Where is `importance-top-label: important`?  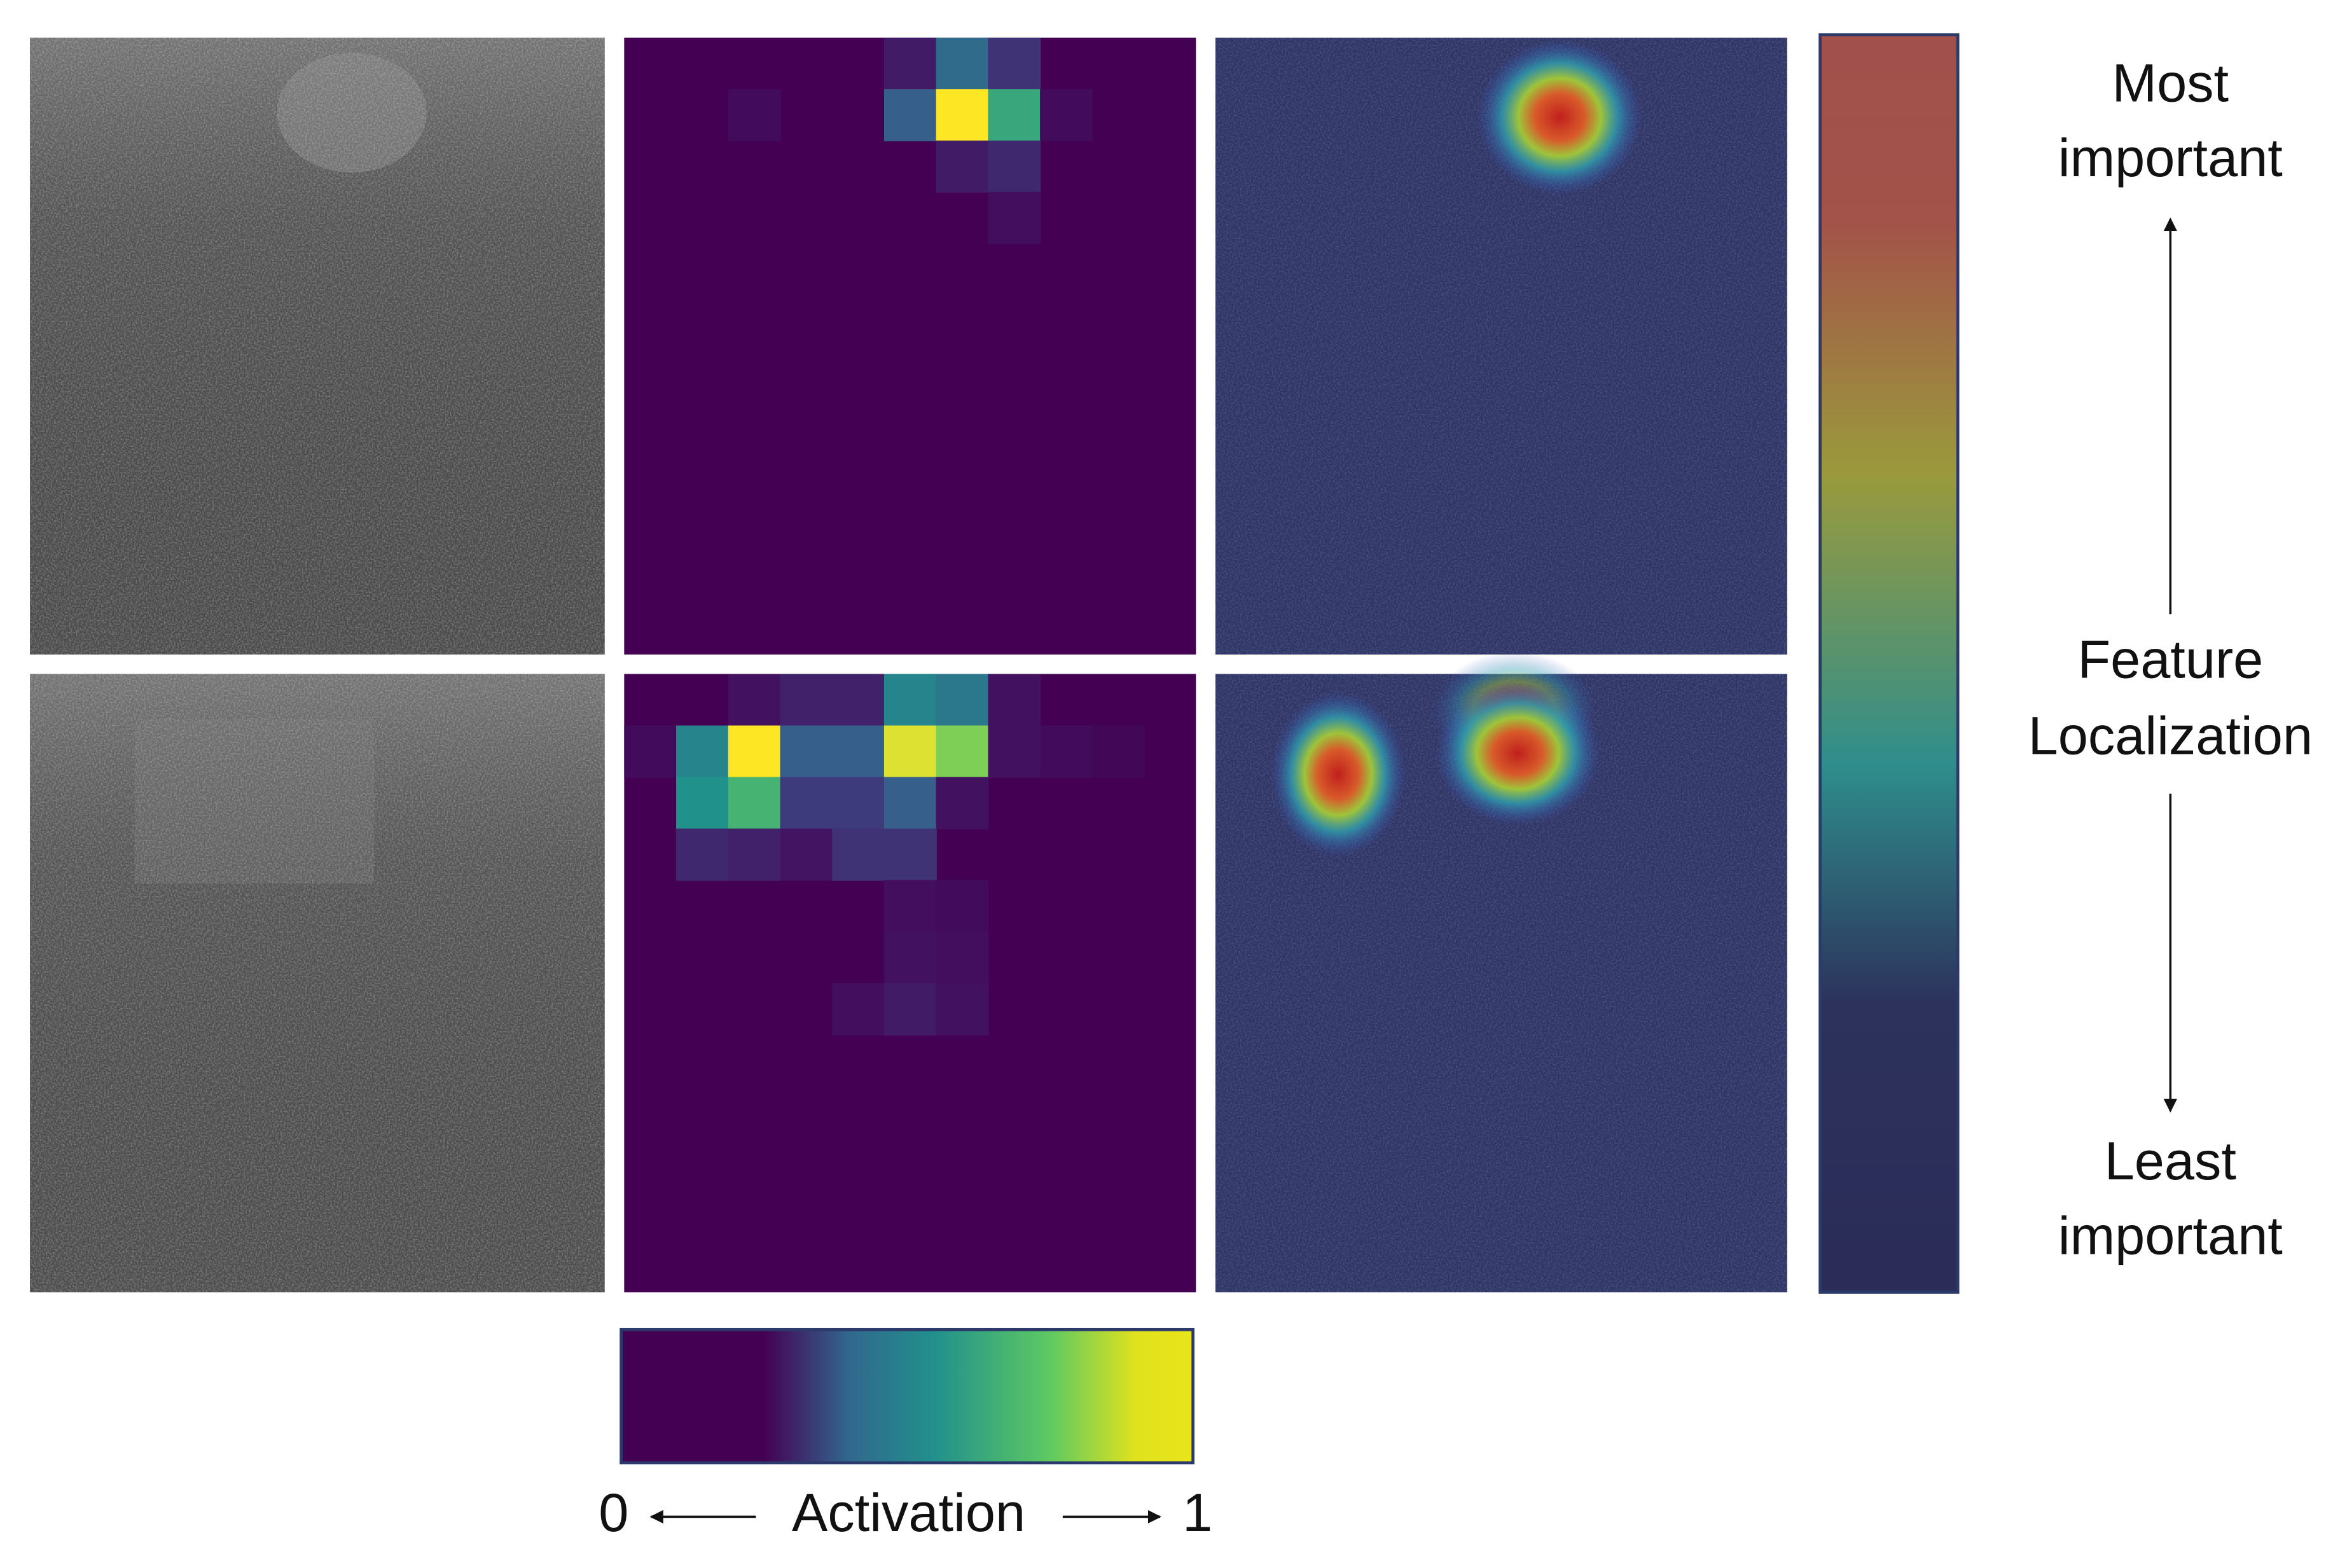 importance-top-label: important is located at coordinates (2170, 157).